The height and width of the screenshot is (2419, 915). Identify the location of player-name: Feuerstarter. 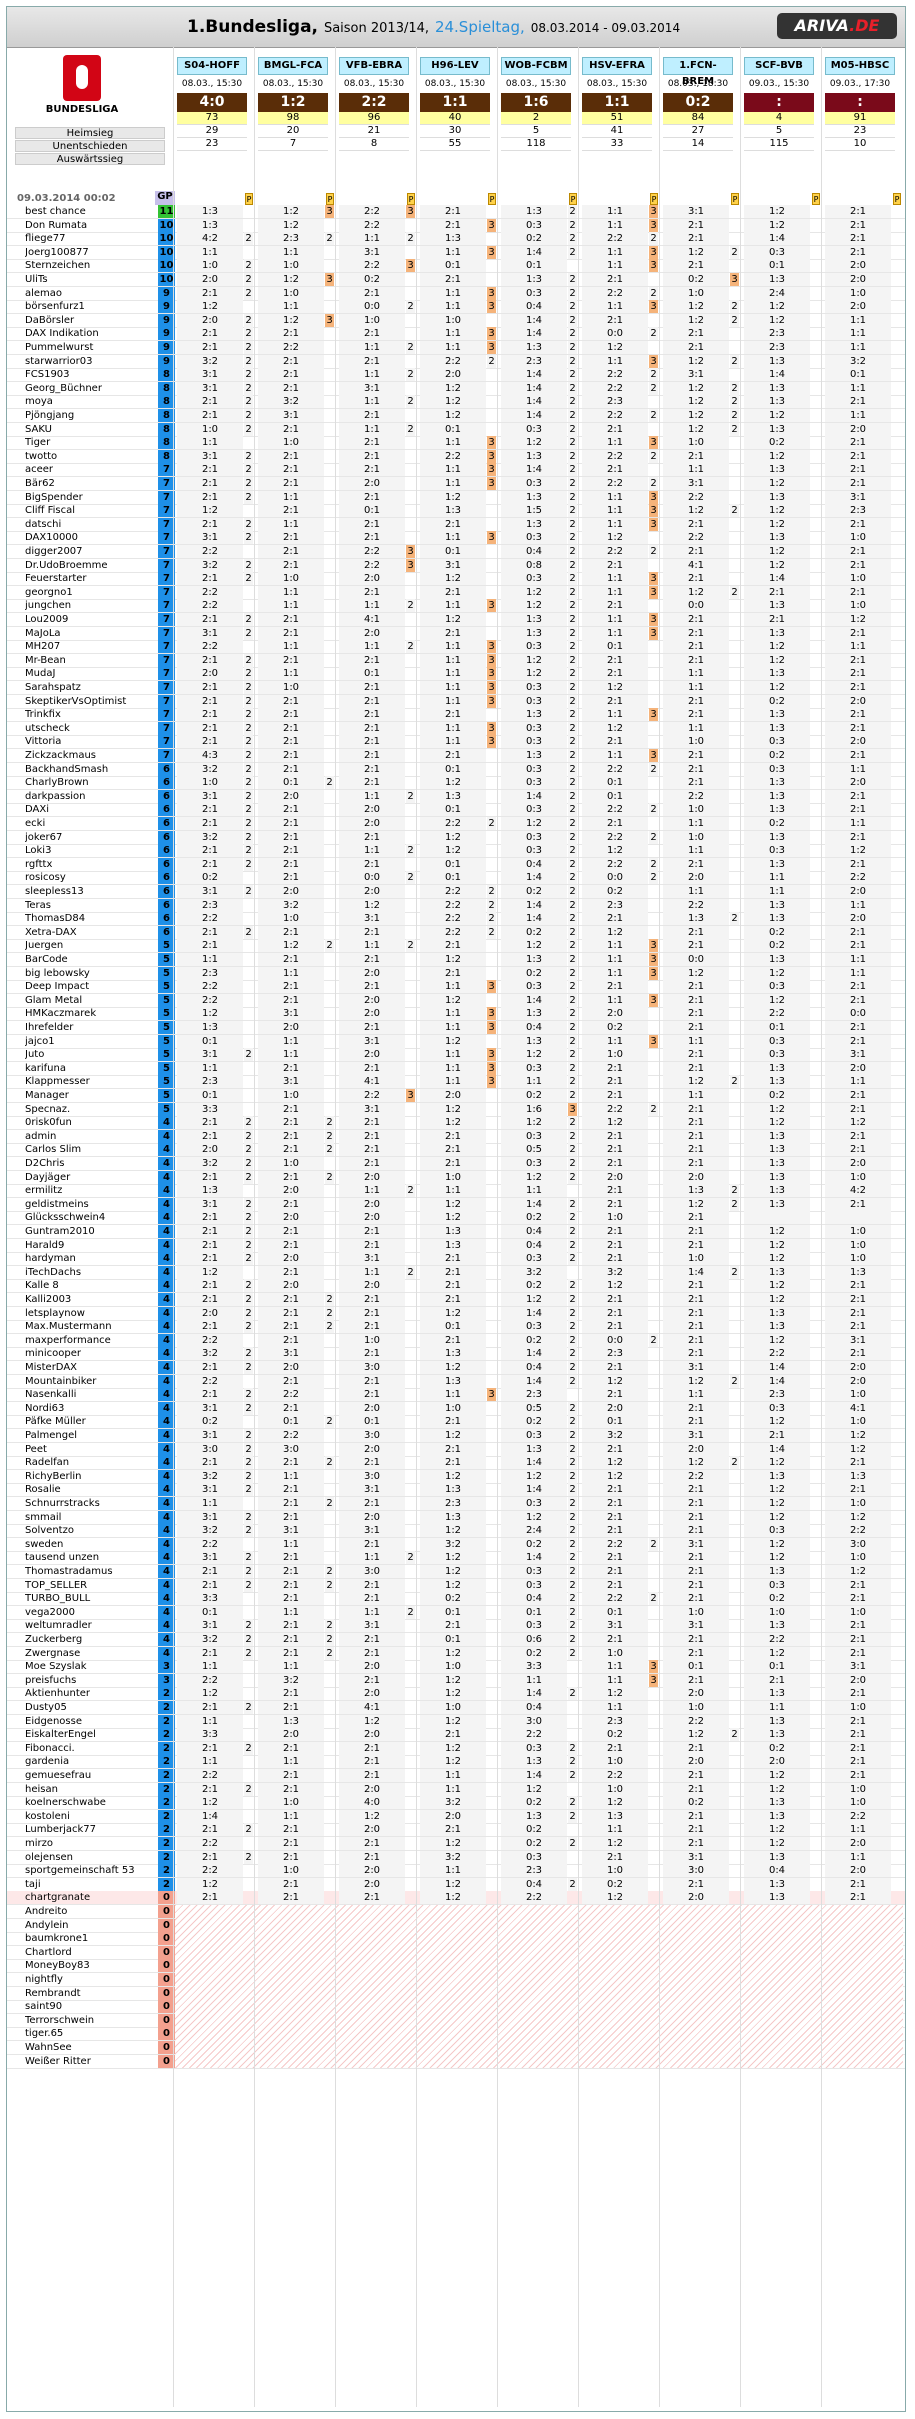
(56, 579).